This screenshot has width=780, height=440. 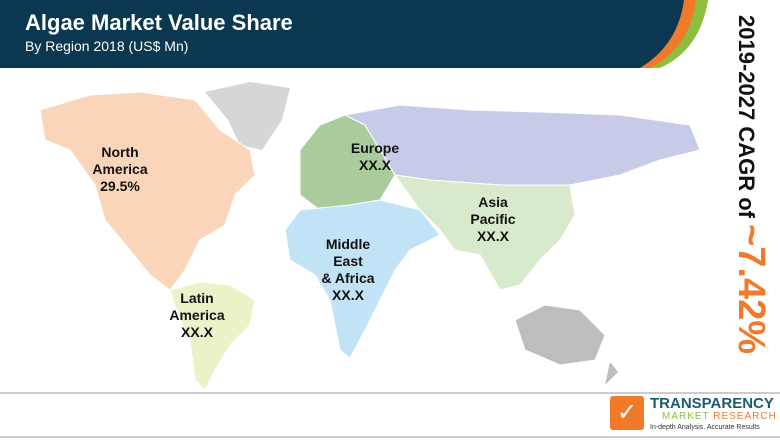 I want to click on label-middle-east-africa: Middle East & Africa XX.X, so click(x=348, y=270).